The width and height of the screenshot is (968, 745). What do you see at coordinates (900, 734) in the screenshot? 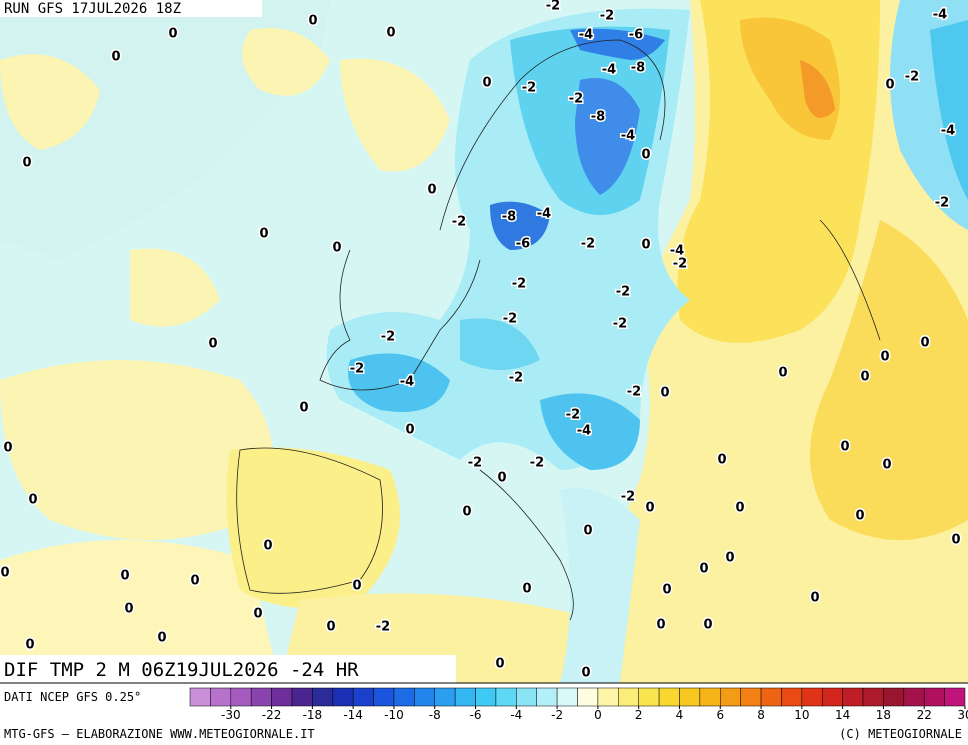
I see `footer-right: (C) METEOGIORNALE` at bounding box center [900, 734].